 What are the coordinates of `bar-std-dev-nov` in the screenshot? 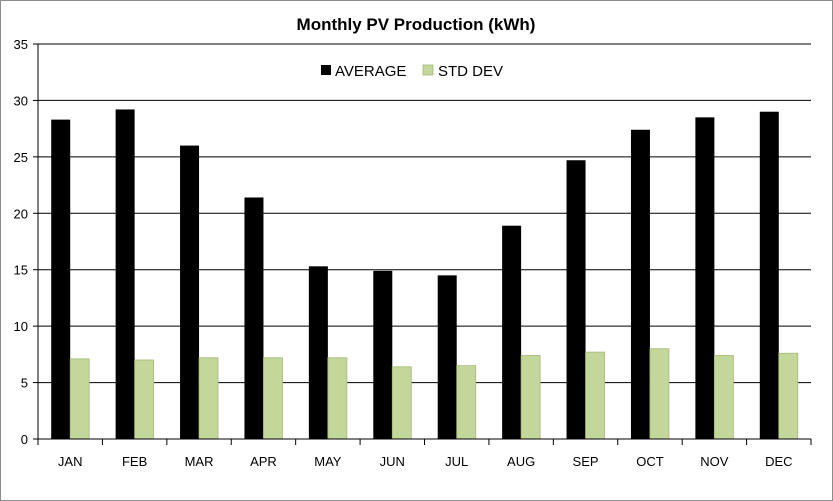 It's located at (723, 397).